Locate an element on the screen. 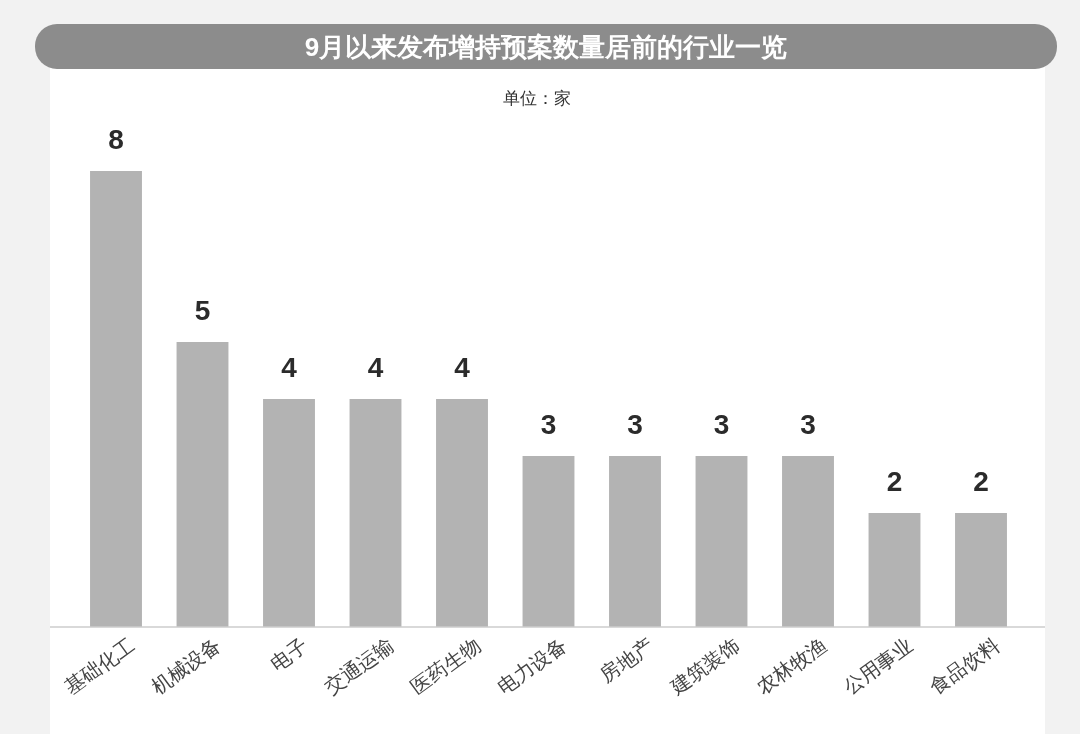 The height and width of the screenshot is (734, 1080). chart-subtitle: 单位：家 is located at coordinates (537, 98).